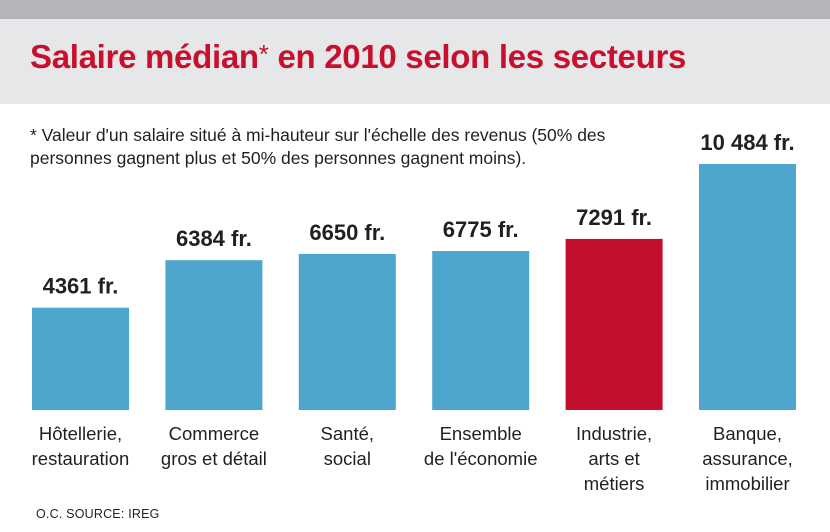 The width and height of the screenshot is (830, 532). Describe the element at coordinates (98, 514) in the screenshot. I see `source-note: O.C. SOURCE: IREG` at that location.